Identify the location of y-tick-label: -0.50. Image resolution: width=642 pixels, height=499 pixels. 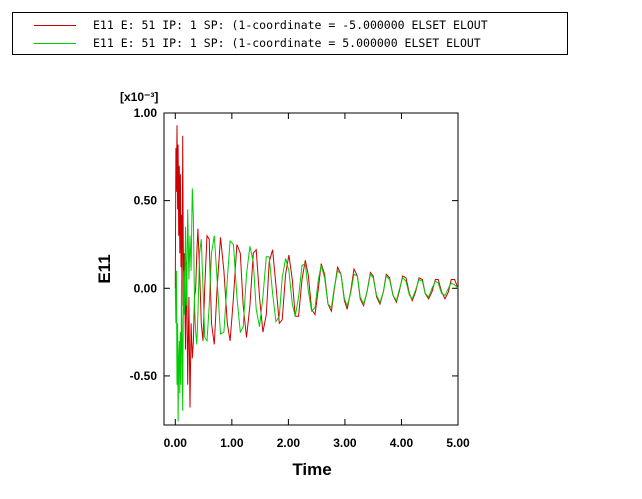
(144, 376).